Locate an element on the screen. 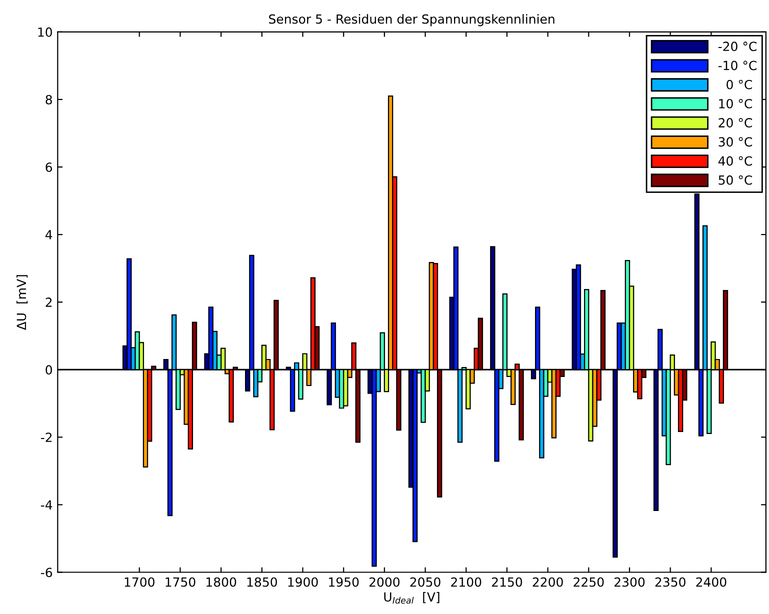 The width and height of the screenshot is (769, 614). x-tick-label: 1750 is located at coordinates (181, 582).